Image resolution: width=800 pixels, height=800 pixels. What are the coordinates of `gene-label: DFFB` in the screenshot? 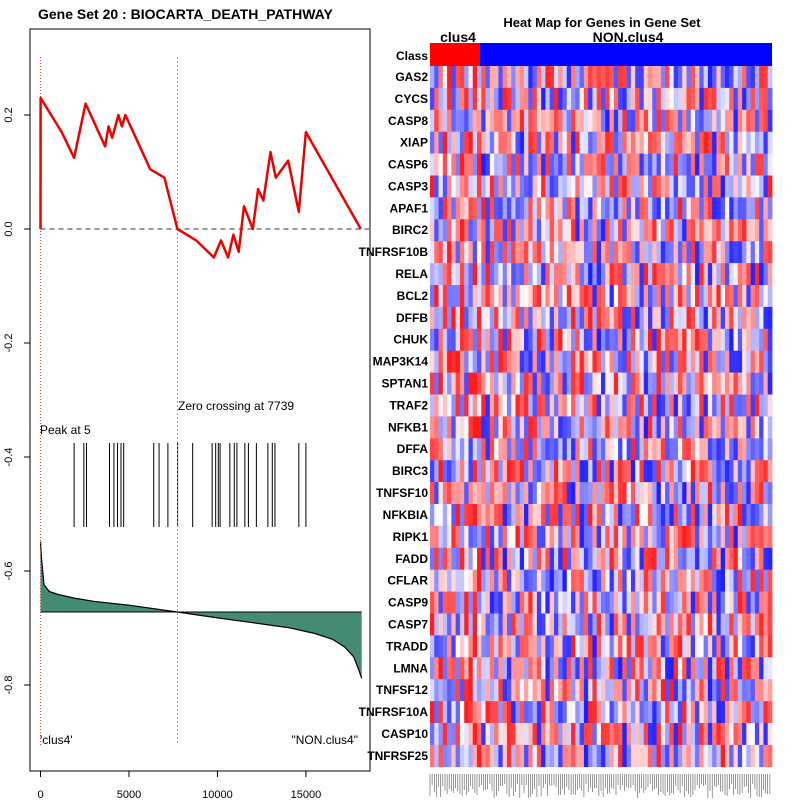 It's located at (412, 318).